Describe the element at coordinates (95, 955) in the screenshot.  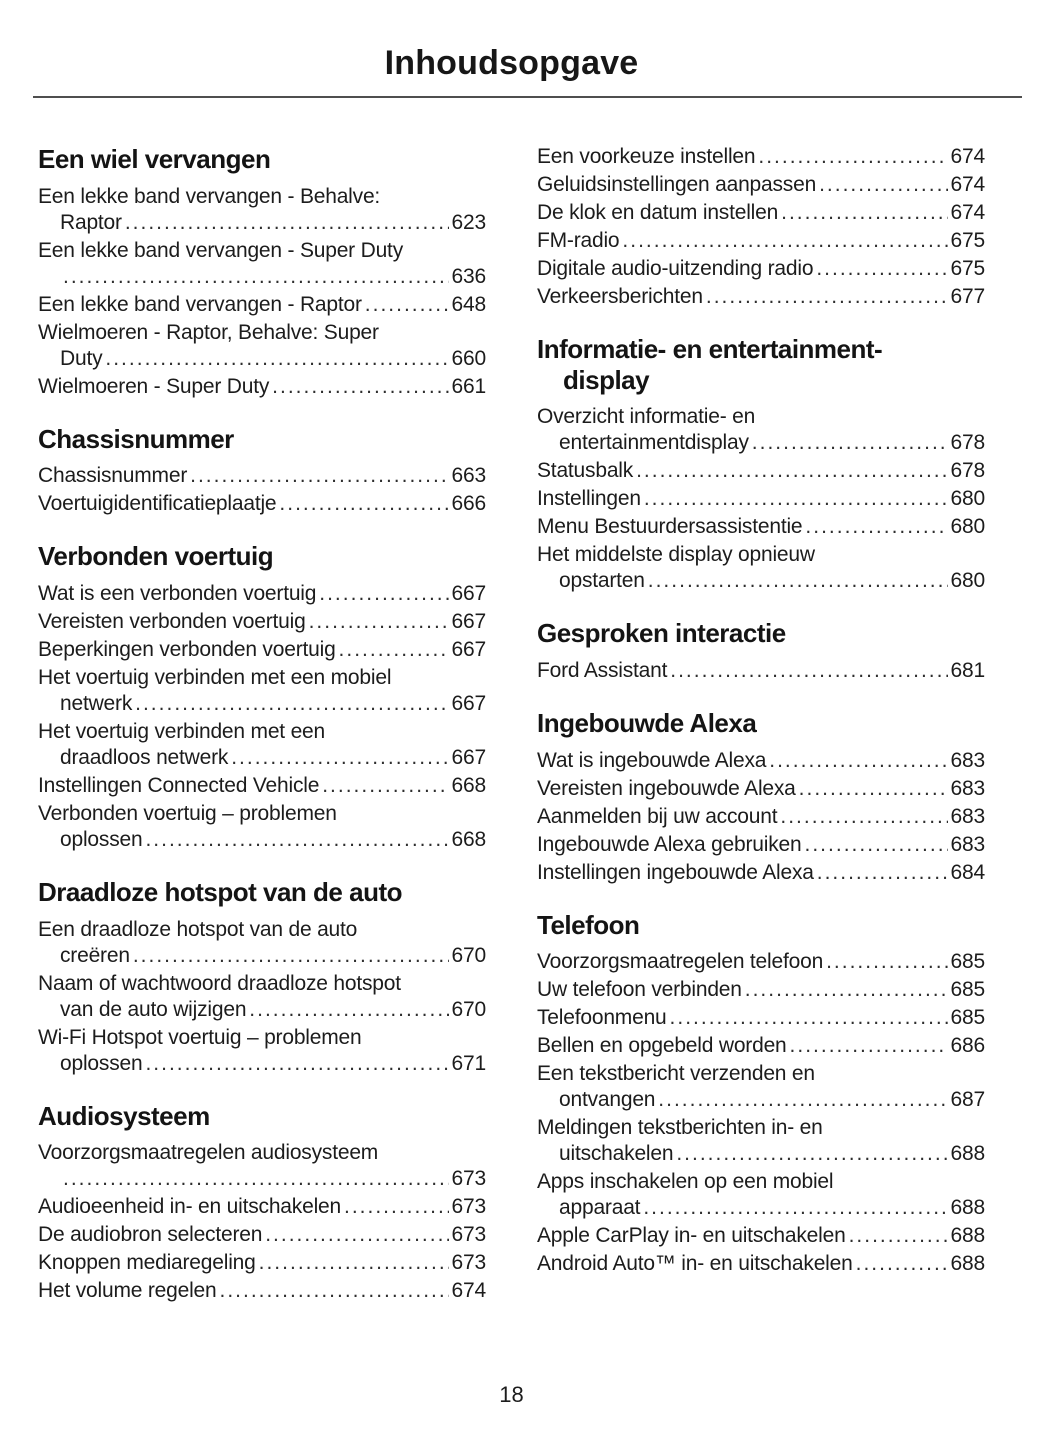
I see `entry-label: creëren` at that location.